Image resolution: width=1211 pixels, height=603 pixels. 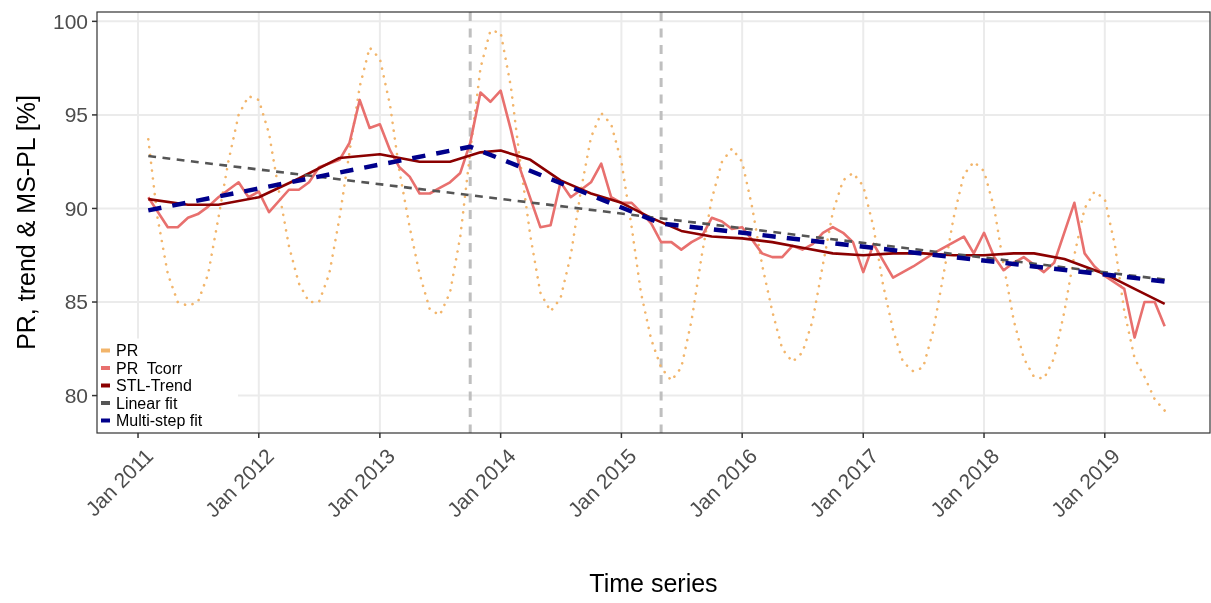 I want to click on x-axis-title: Time series, so click(x=653, y=583).